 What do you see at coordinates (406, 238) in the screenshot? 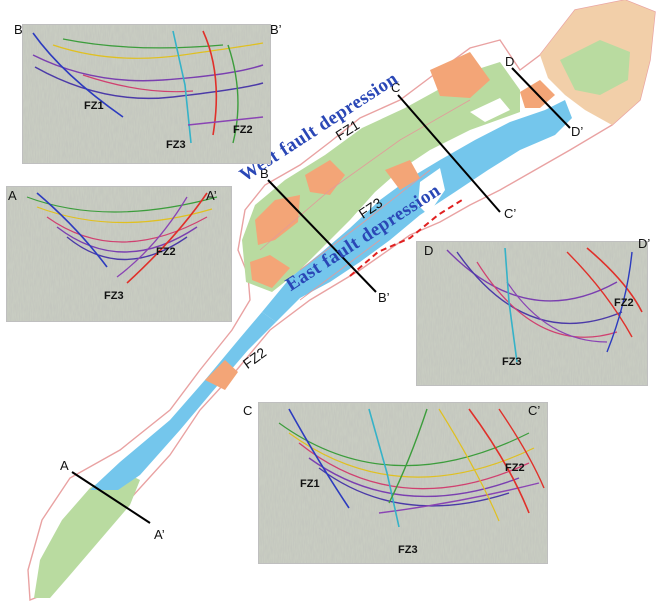
I see `dashed-boundary` at bounding box center [406, 238].